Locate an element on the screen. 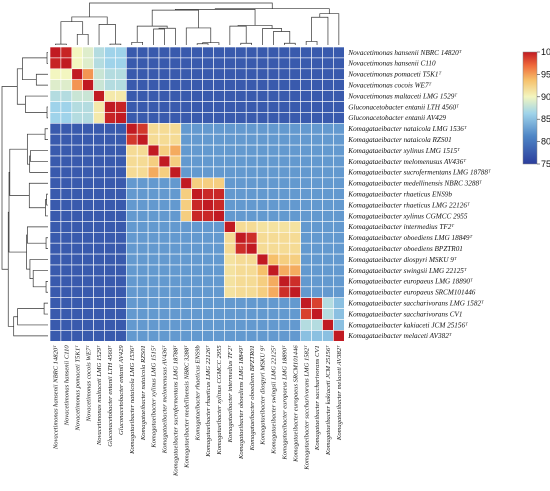 The height and width of the screenshot is (491, 550). row-label: Komagataeibacter melomenusus AV436ᵀ is located at coordinates (406, 162).